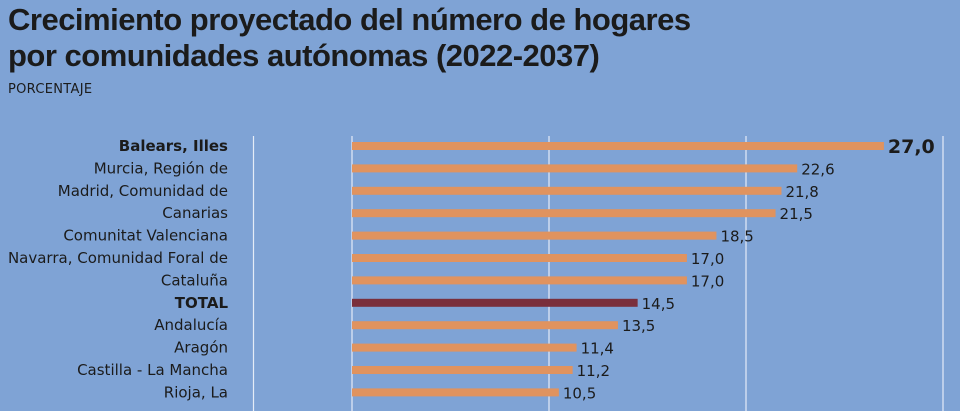  Describe the element at coordinates (161, 168) in the screenshot. I see `category-label: Murcia, Región de` at that location.